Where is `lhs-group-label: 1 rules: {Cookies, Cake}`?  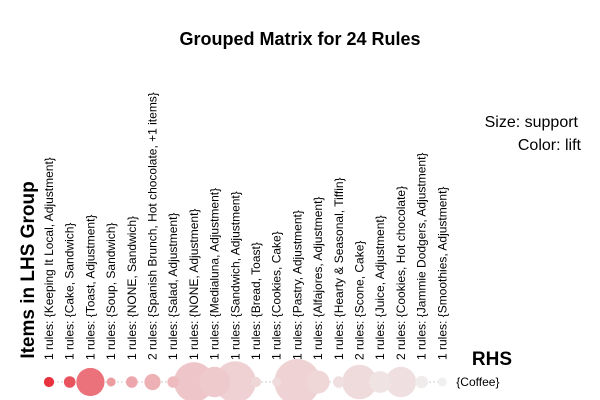
lhs-group-label: 1 rules: {Cookies, Cake} is located at coordinates (277, 295).